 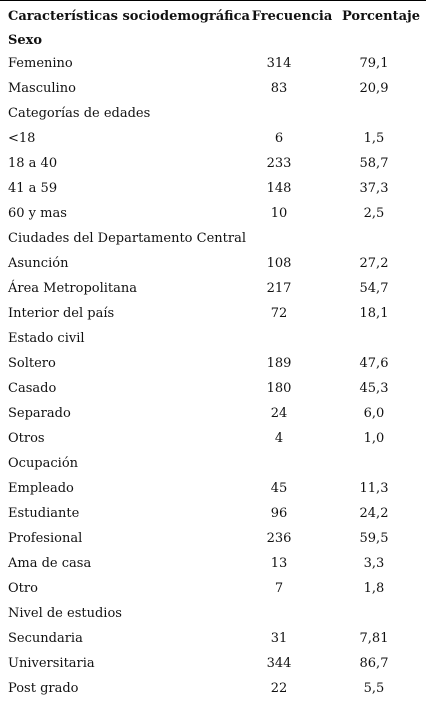 I want to click on frequency-cell: 10, so click(x=279, y=213).